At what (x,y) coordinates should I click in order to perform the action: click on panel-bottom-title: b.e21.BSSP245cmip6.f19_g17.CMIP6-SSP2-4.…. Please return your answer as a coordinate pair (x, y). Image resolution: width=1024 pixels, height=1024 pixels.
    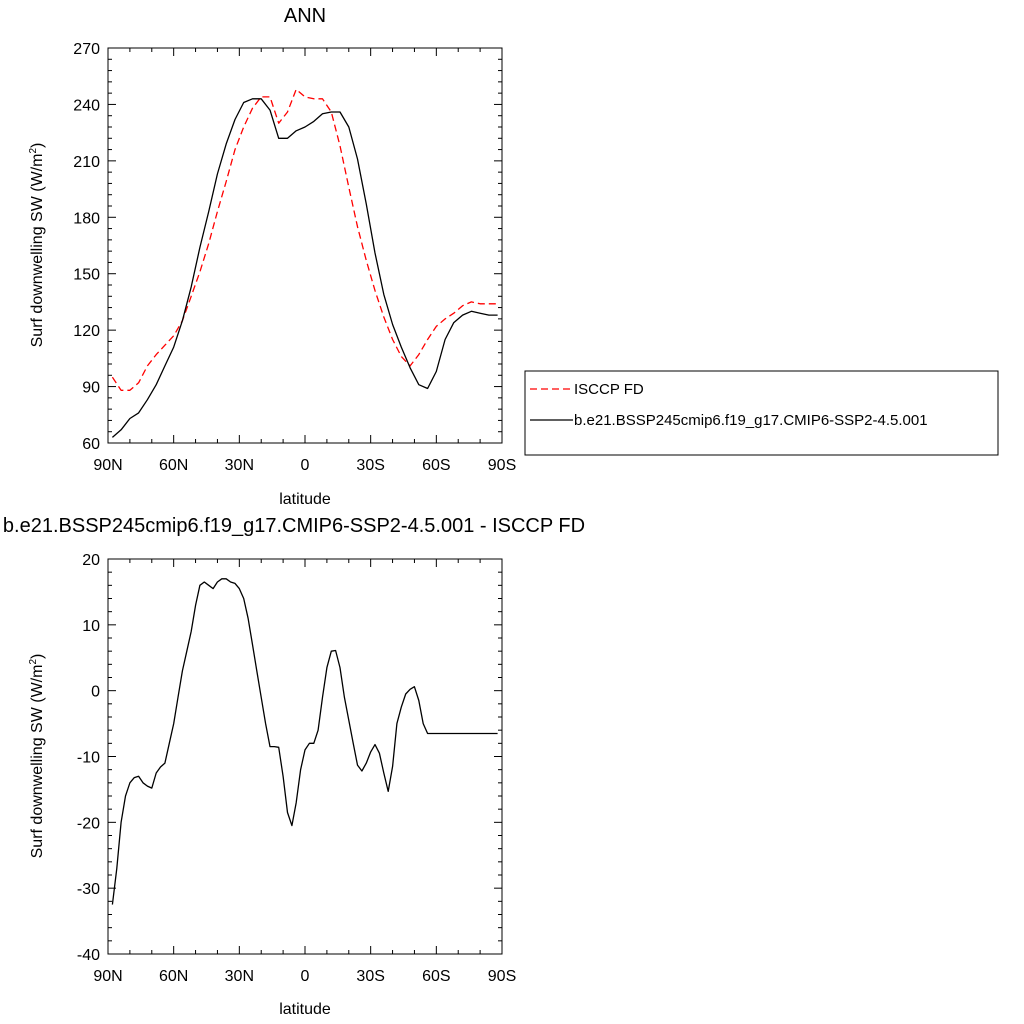
    Looking at the image, I should click on (294, 526).